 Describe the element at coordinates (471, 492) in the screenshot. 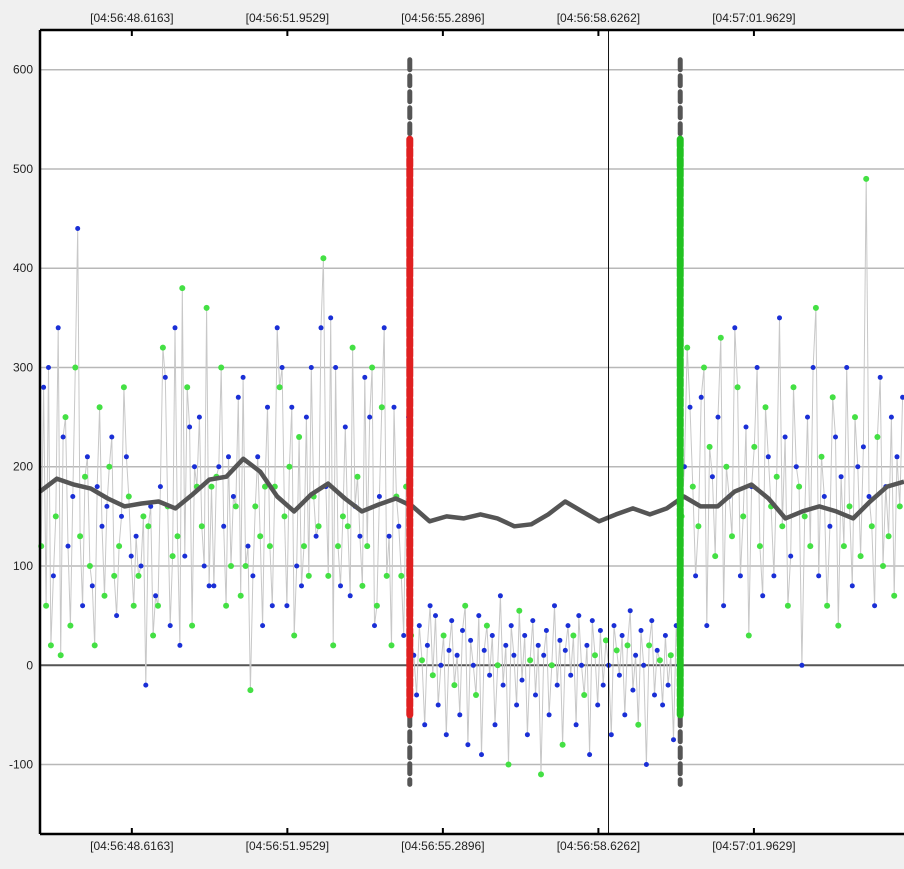

I see `smoothed-path` at that location.